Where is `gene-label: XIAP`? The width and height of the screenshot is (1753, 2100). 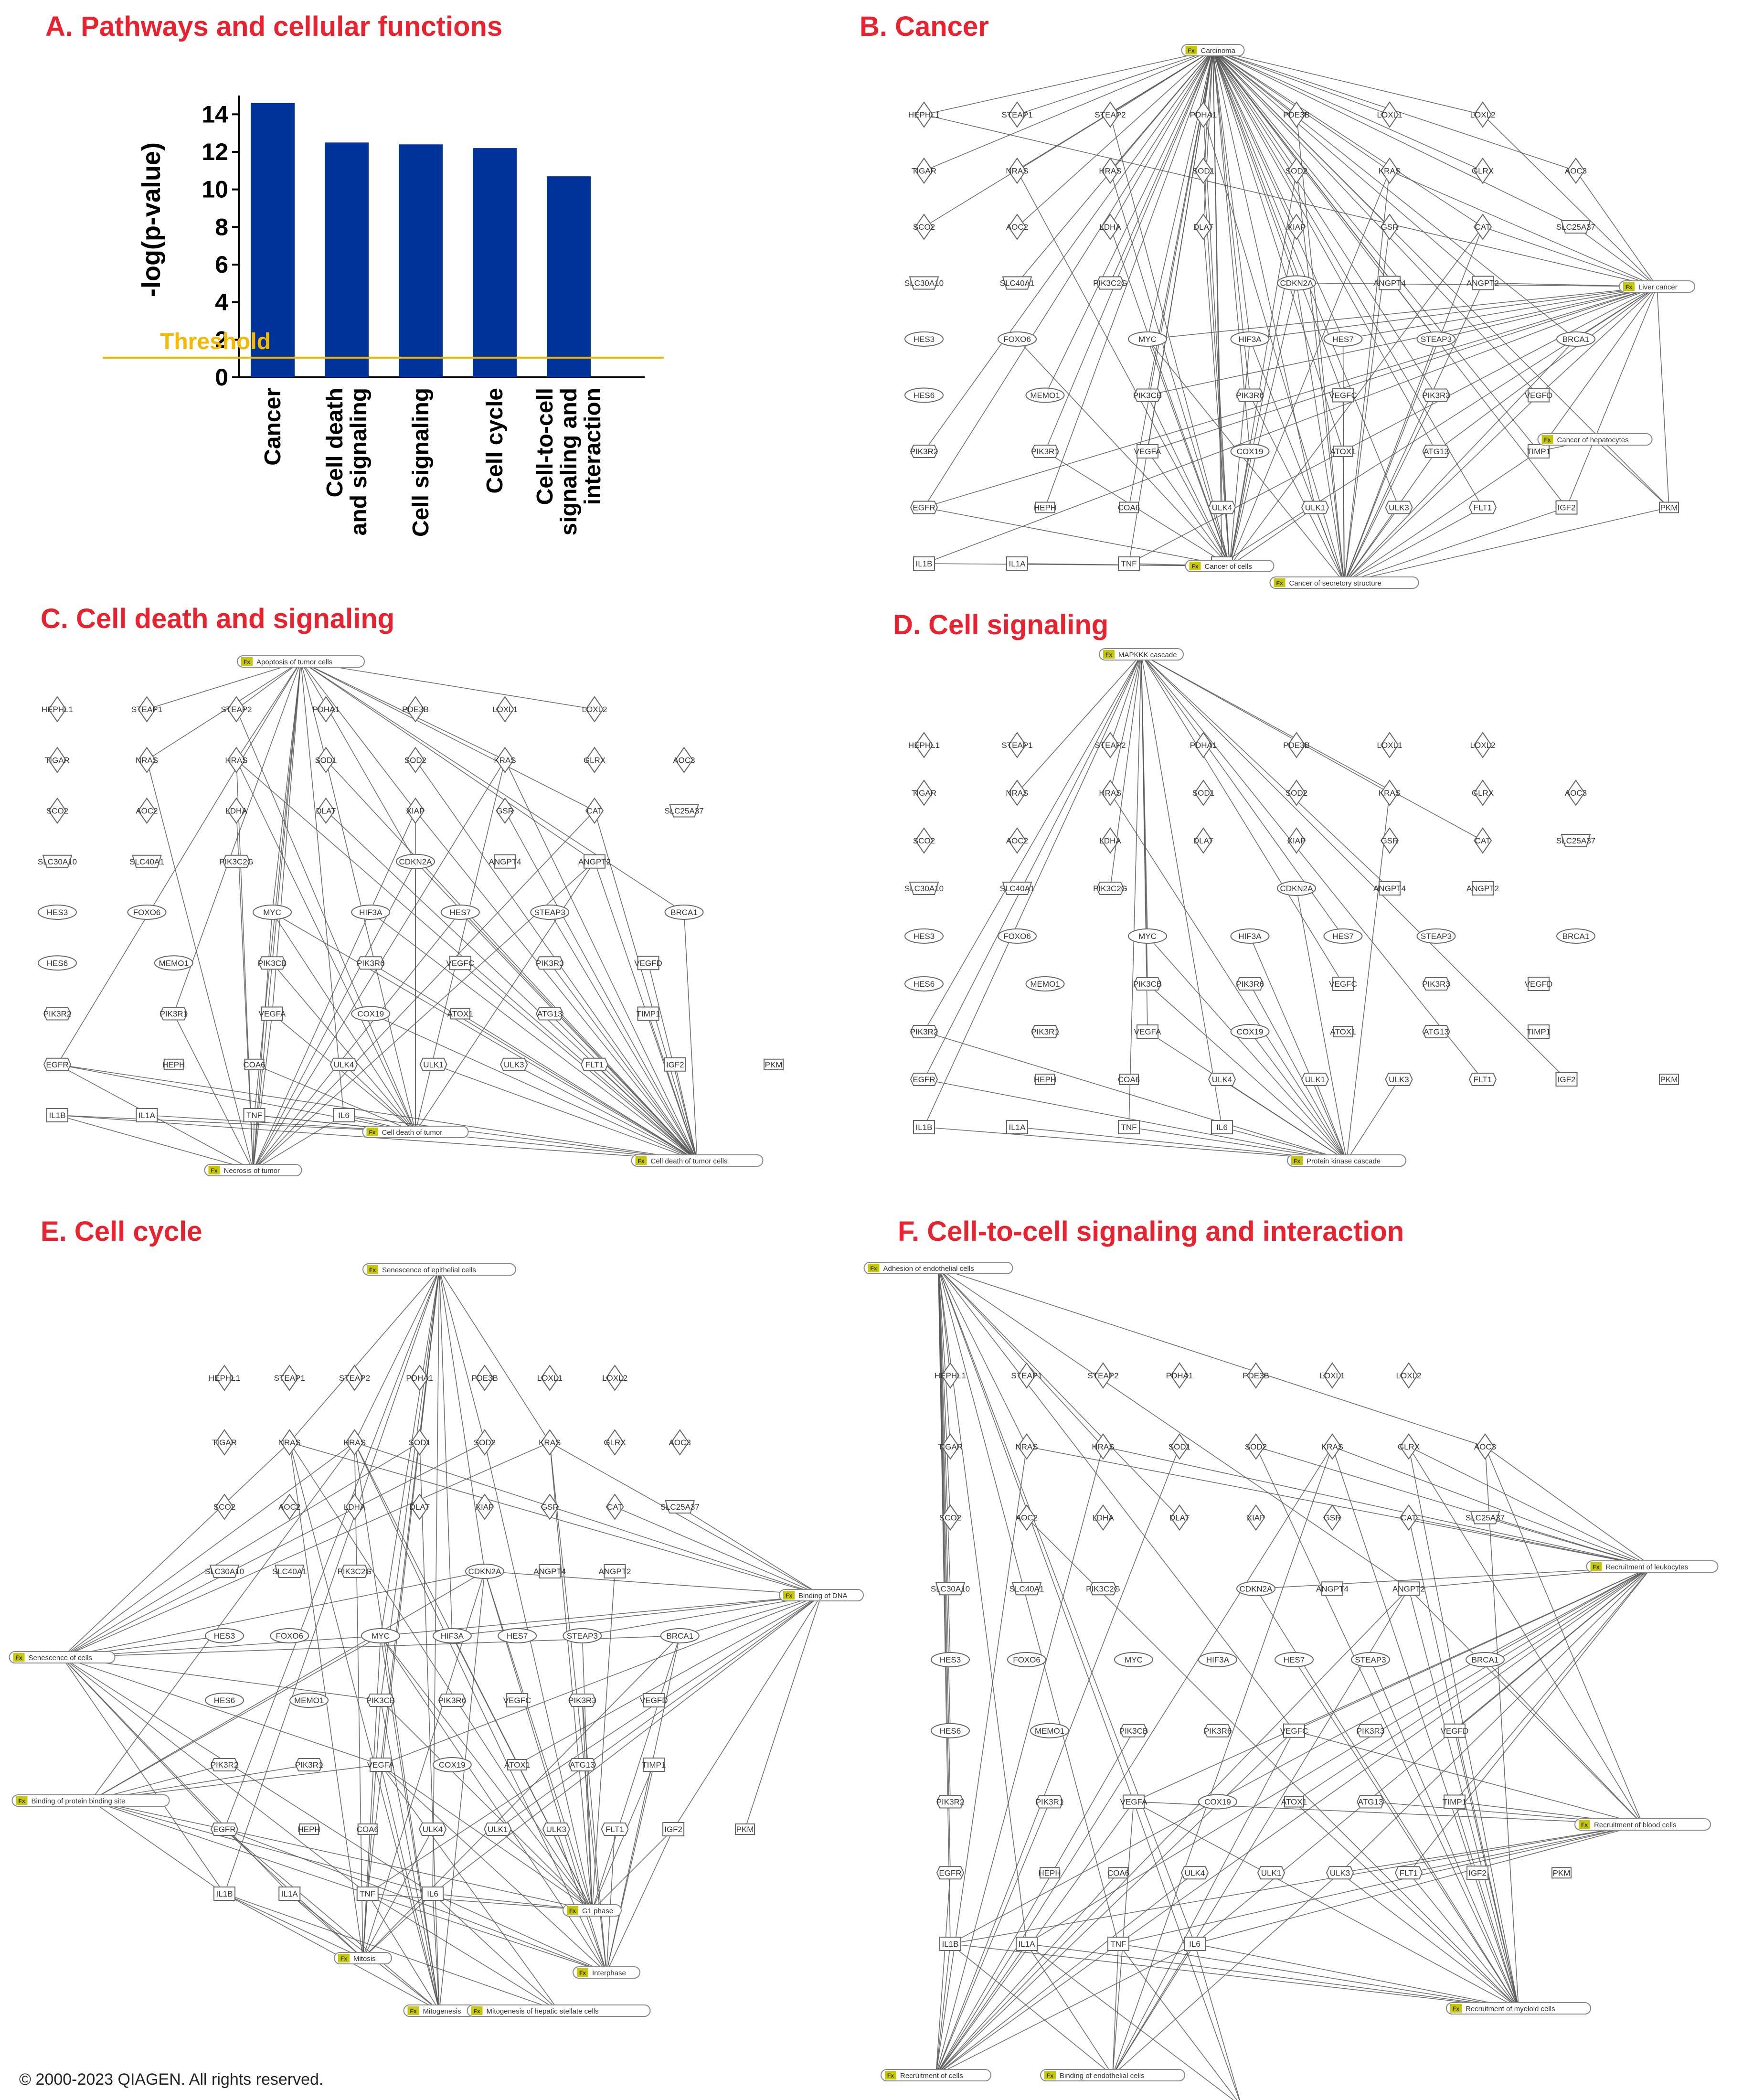
gene-label: XIAP is located at coordinates (1296, 841).